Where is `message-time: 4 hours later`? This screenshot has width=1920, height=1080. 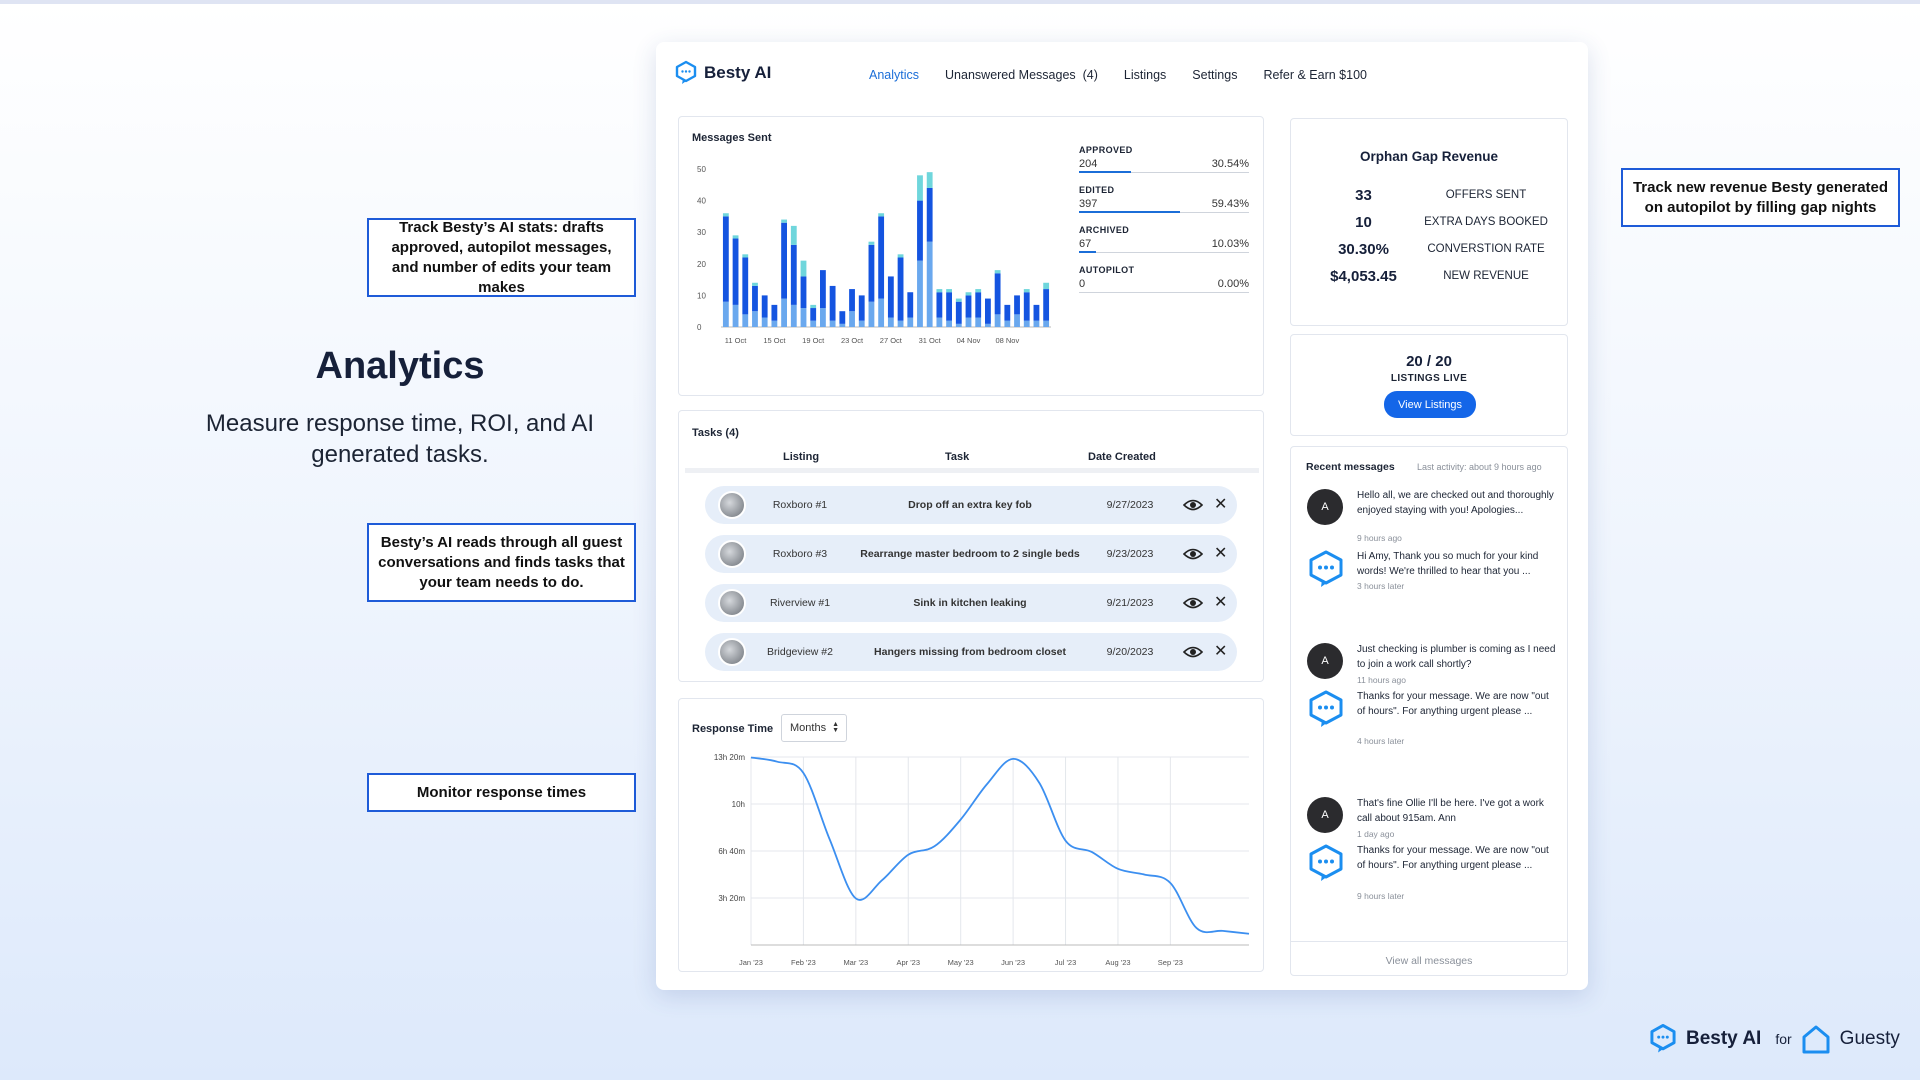
message-time: 4 hours later is located at coordinates (1381, 741).